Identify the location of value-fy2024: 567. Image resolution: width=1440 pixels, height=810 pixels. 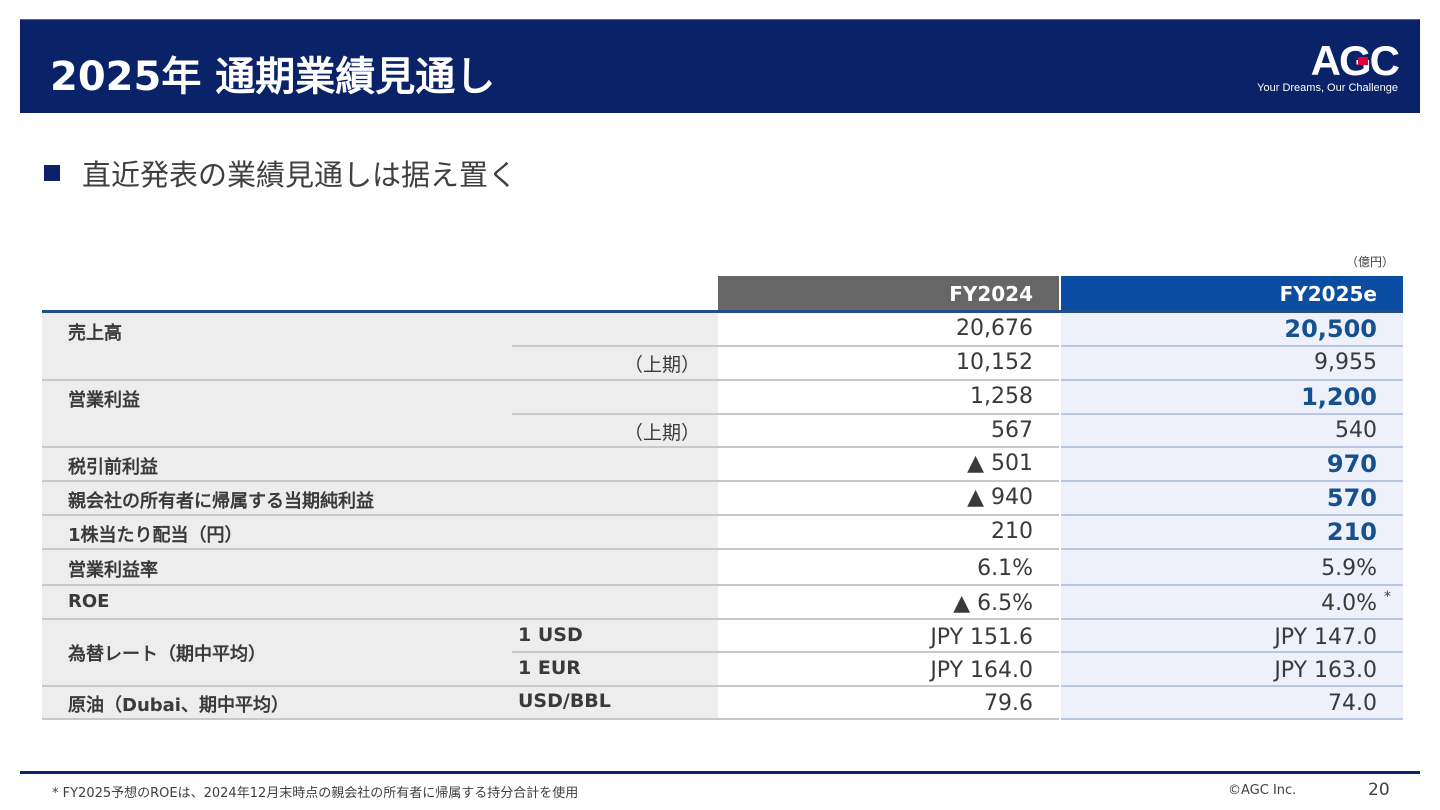
(1012, 430).